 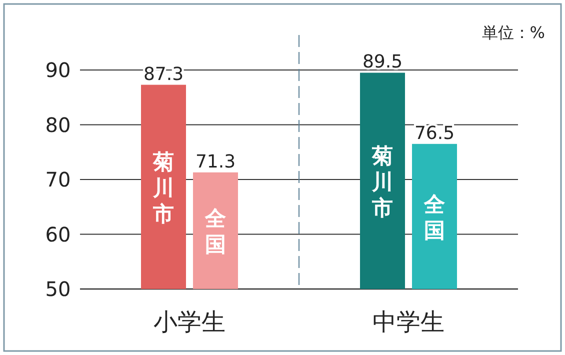 I want to click on y-tick-label: 70, so click(x=58, y=180).